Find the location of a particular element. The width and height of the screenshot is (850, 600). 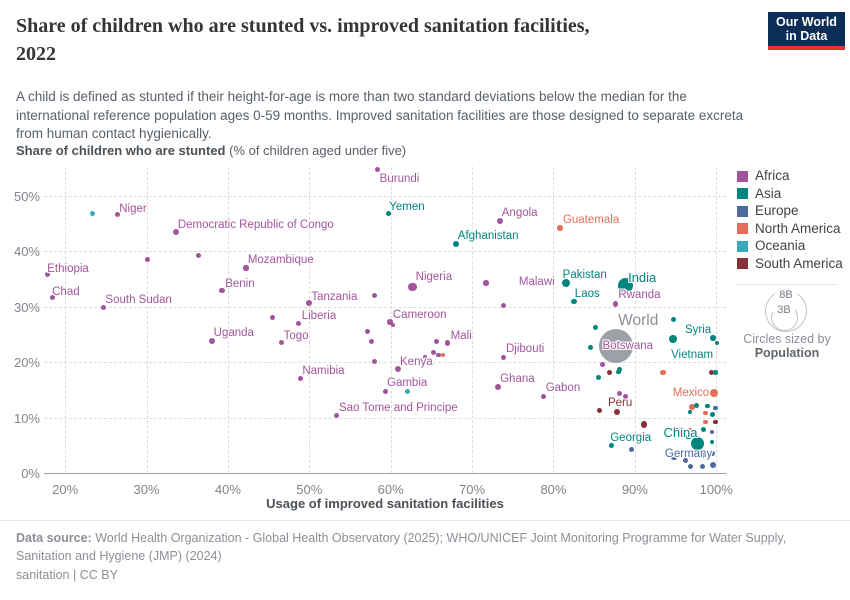

data-point-india is located at coordinates (625, 286).